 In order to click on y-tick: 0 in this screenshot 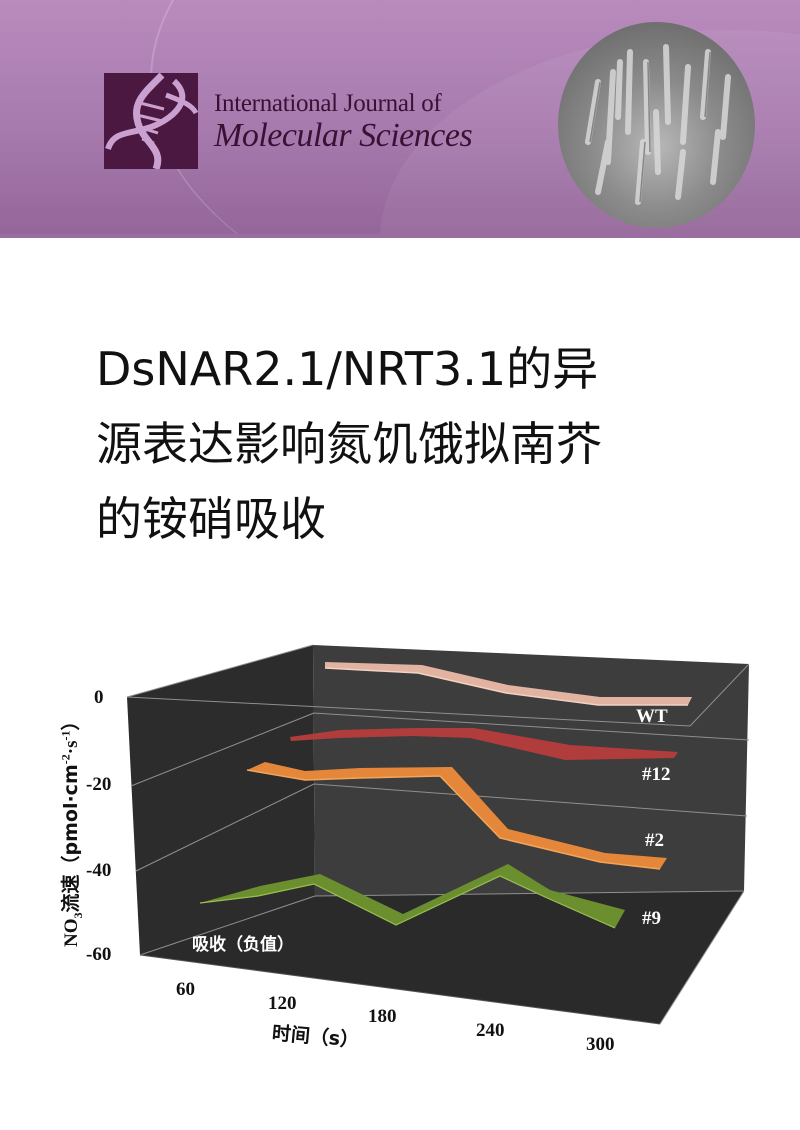, I will do `click(99, 697)`.